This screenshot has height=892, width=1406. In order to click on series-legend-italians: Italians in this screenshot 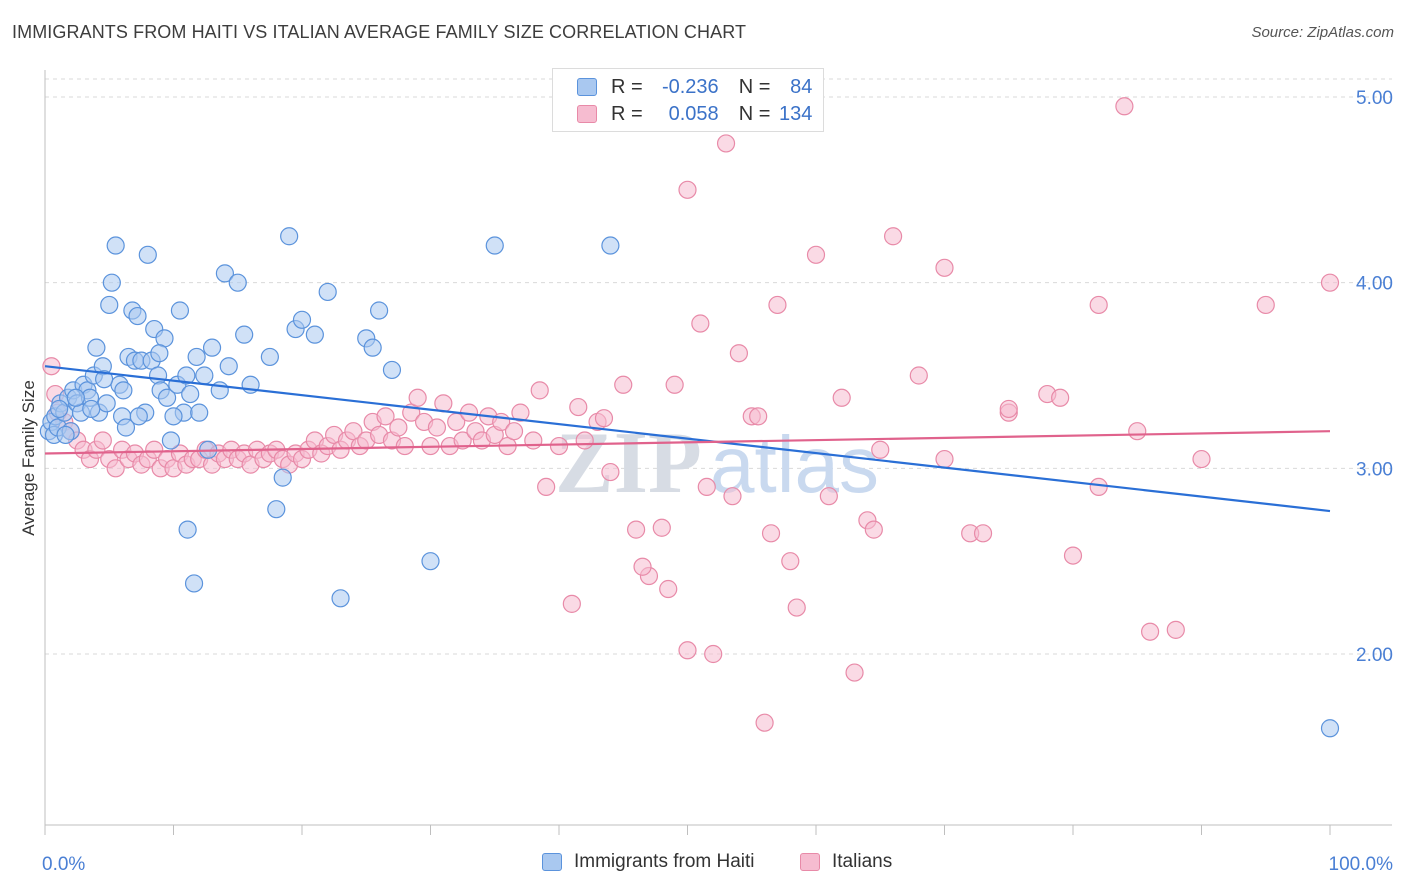, I will do `click(846, 862)`.